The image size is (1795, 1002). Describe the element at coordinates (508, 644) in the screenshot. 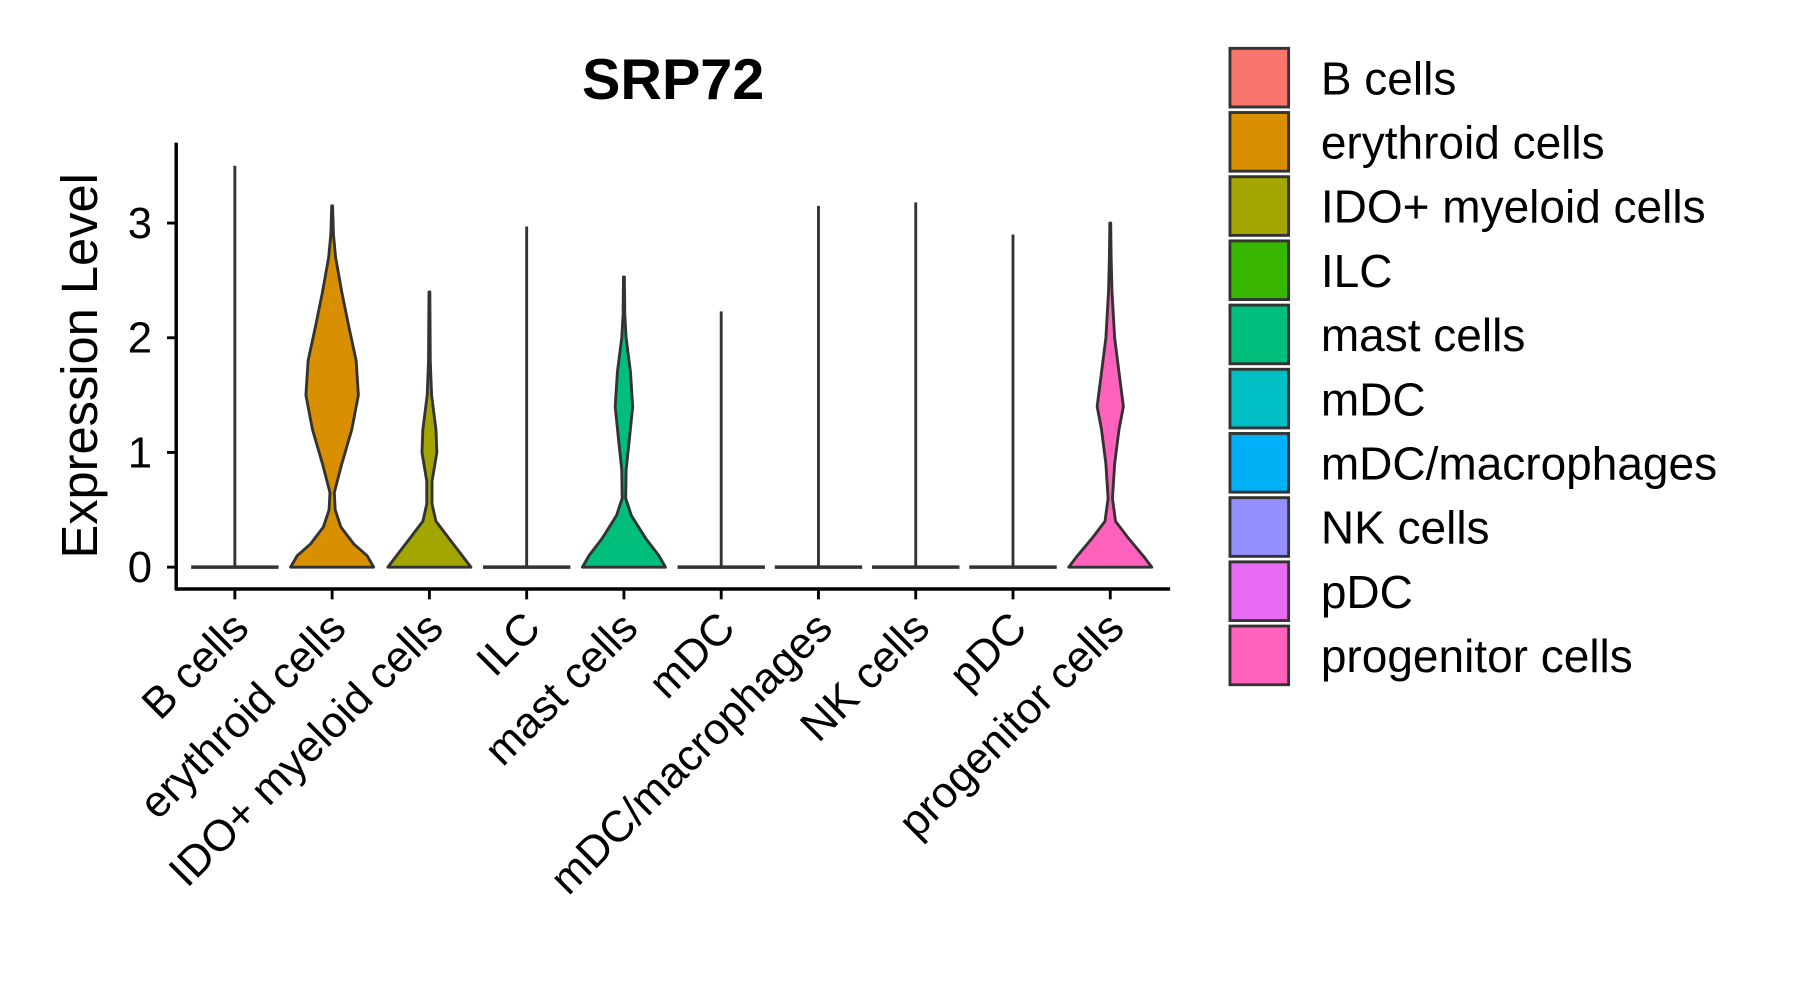

I see `x-tick-label: ILC` at that location.